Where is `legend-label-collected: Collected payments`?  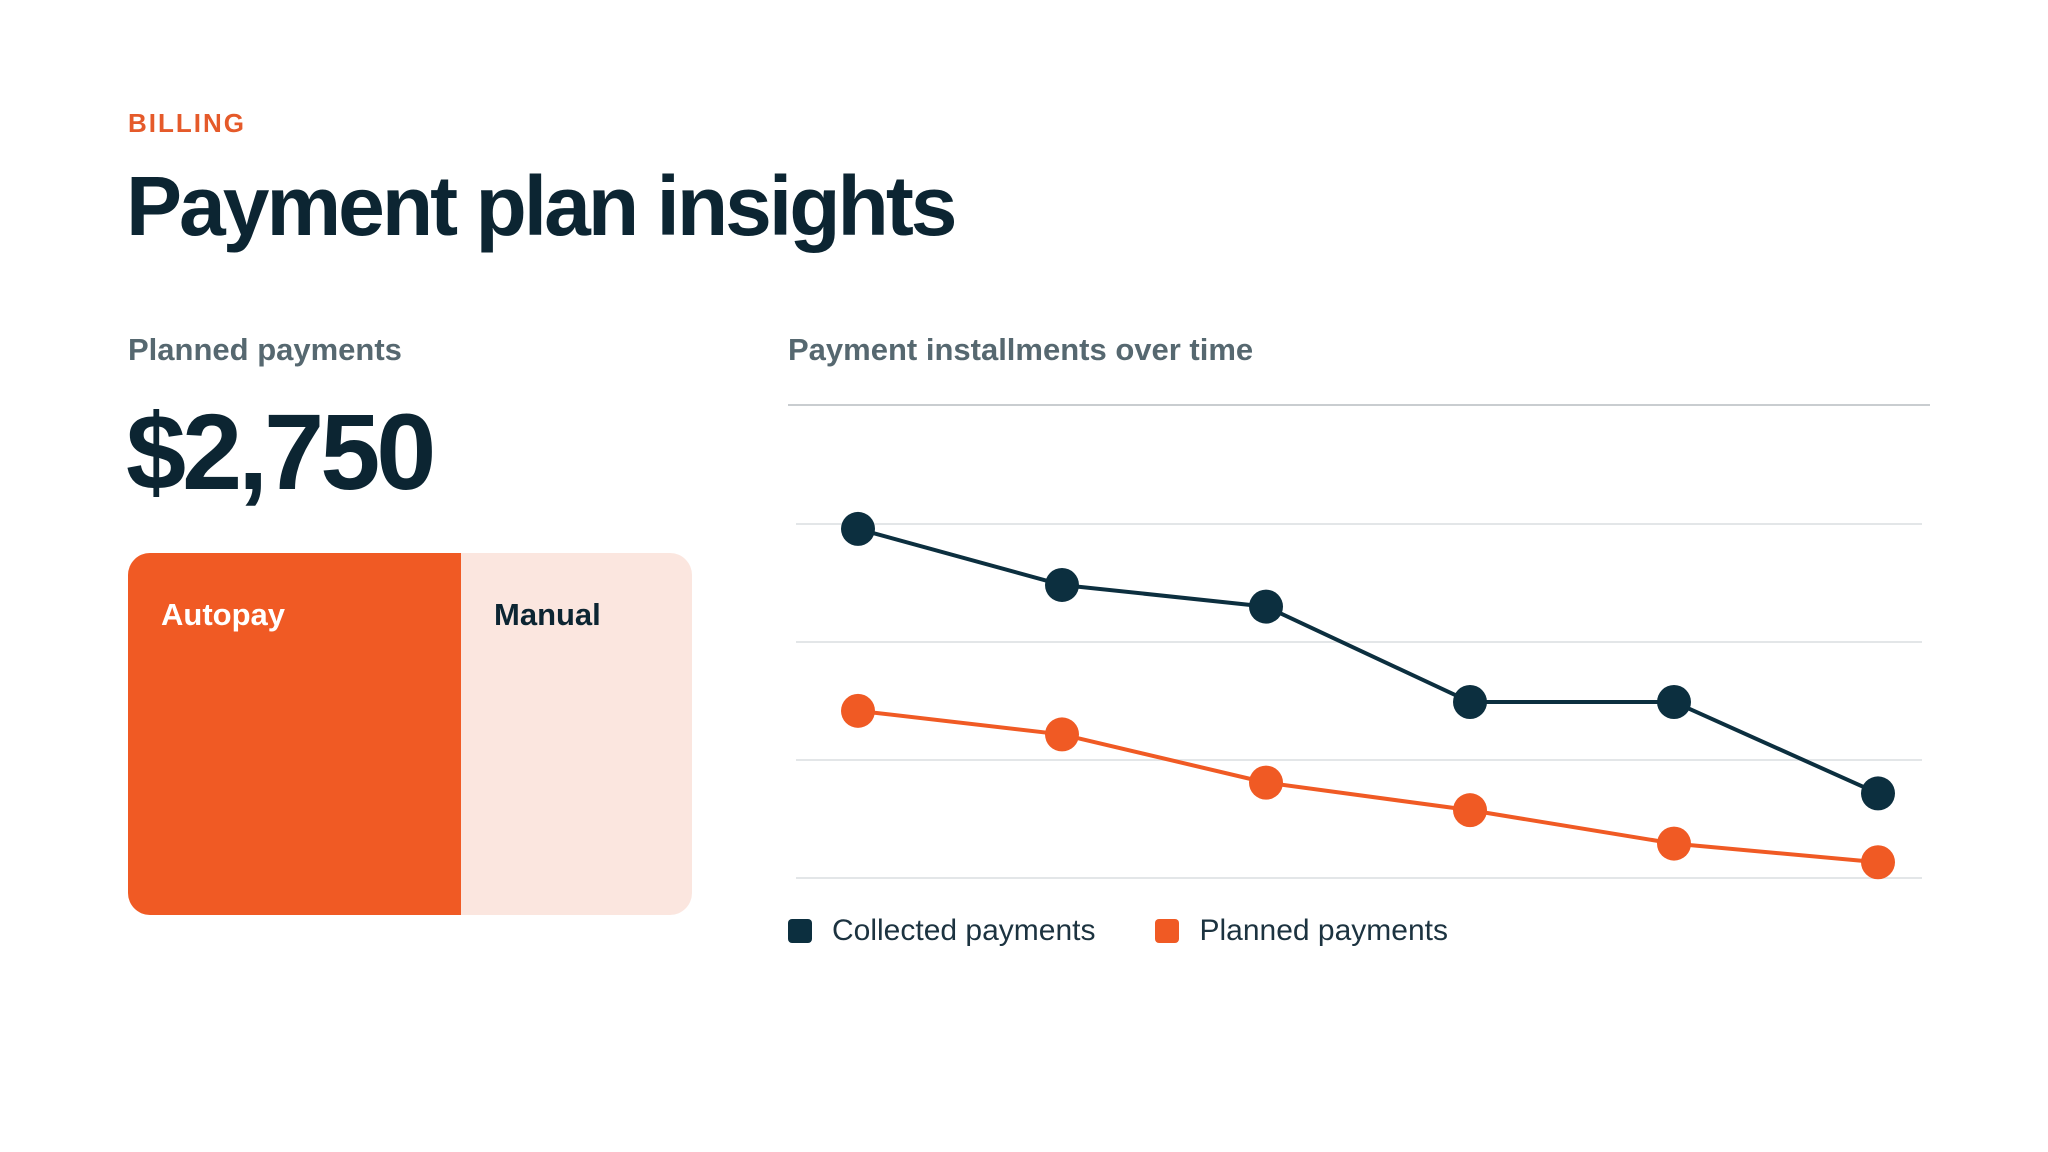
legend-label-collected: Collected payments is located at coordinates (964, 930).